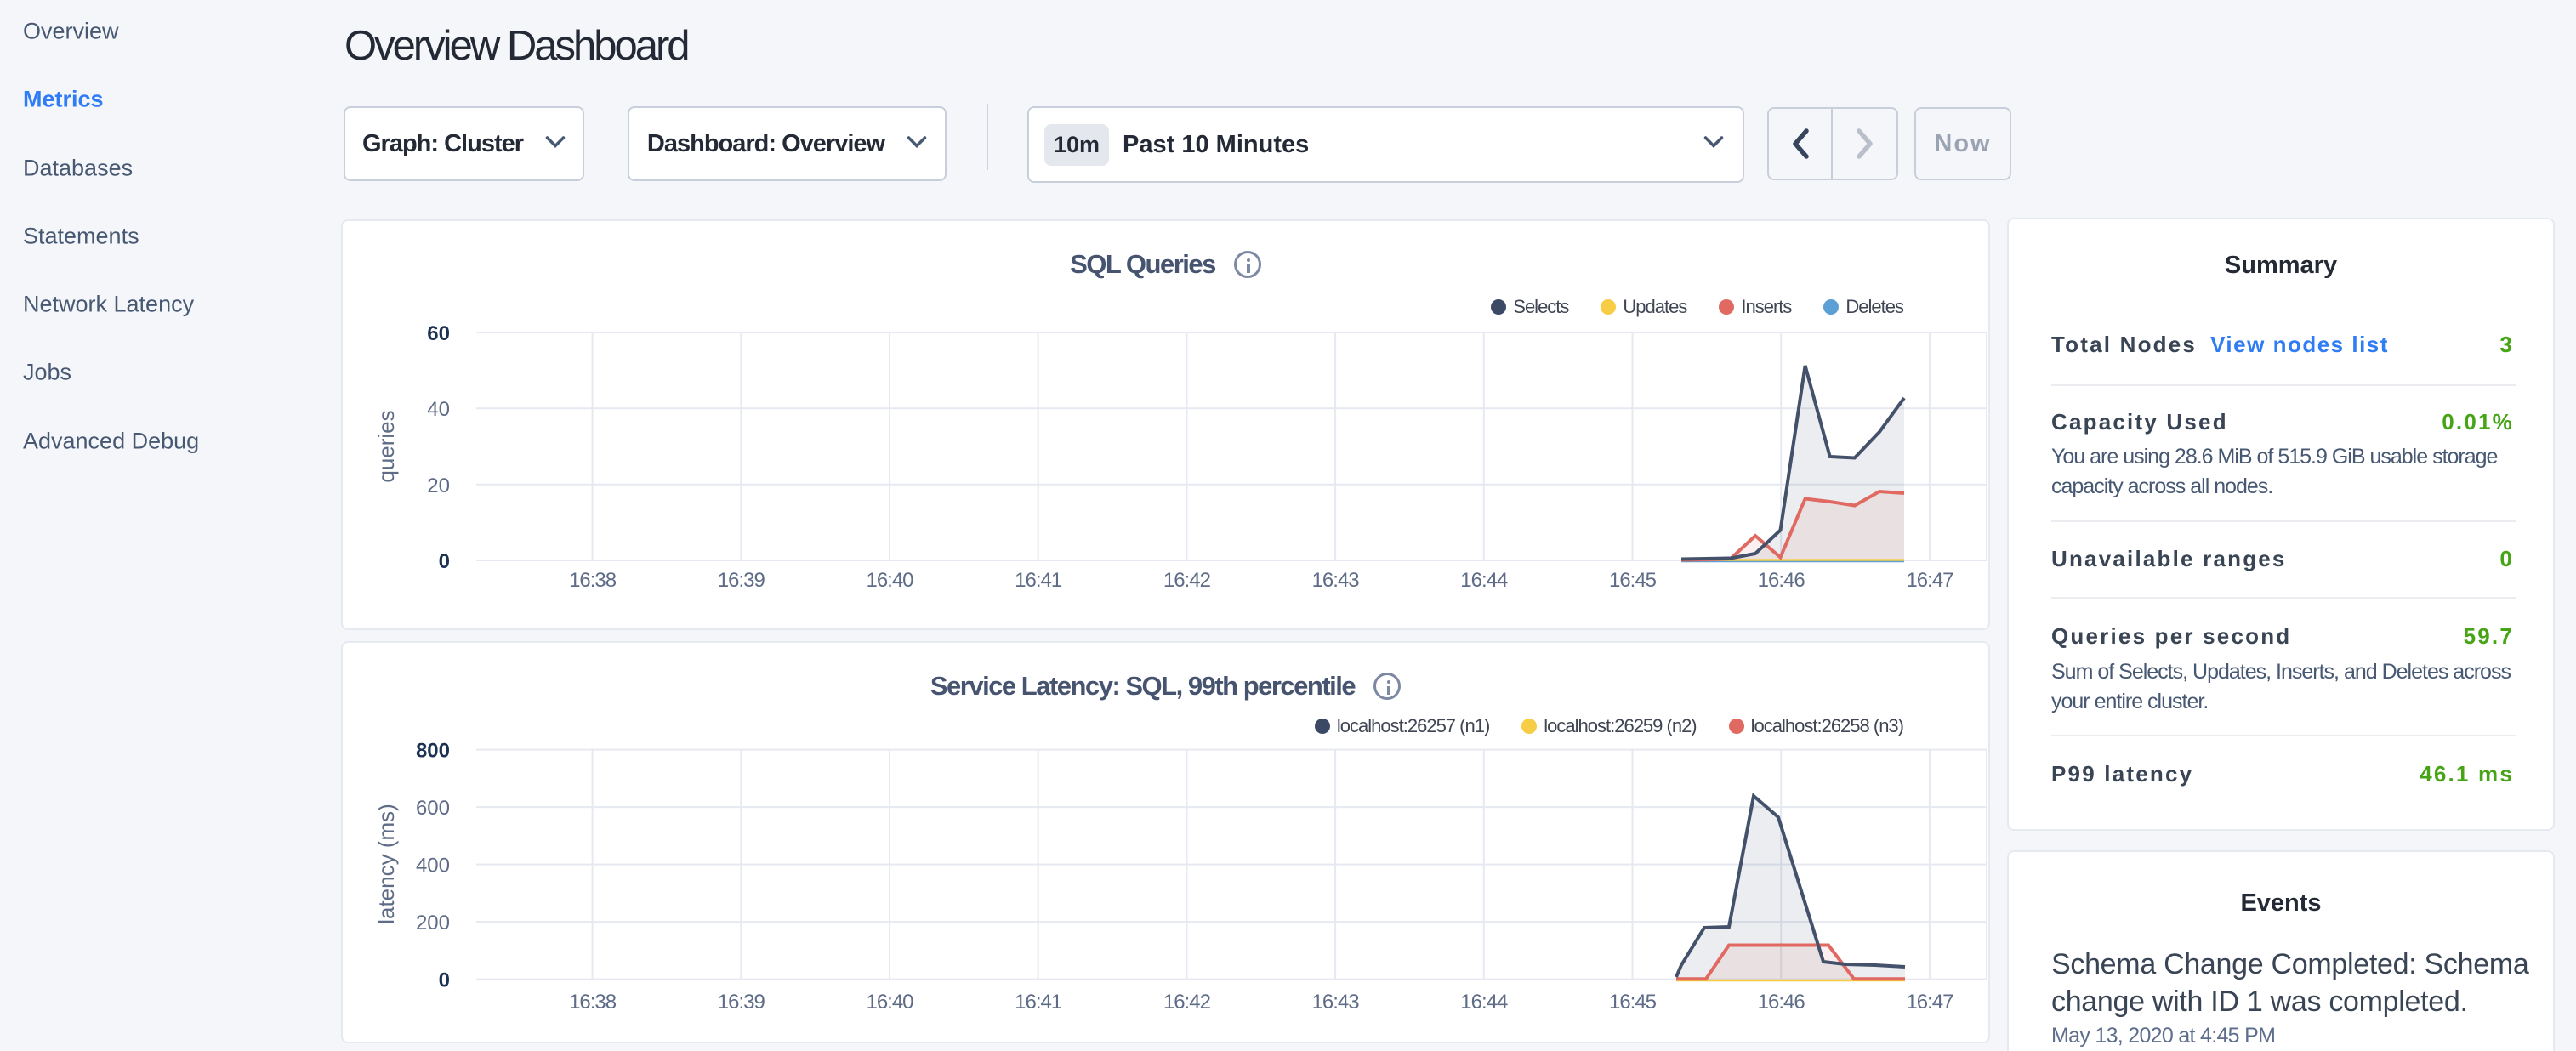  What do you see at coordinates (386, 446) in the screenshot?
I see `svg-text: queries` at bounding box center [386, 446].